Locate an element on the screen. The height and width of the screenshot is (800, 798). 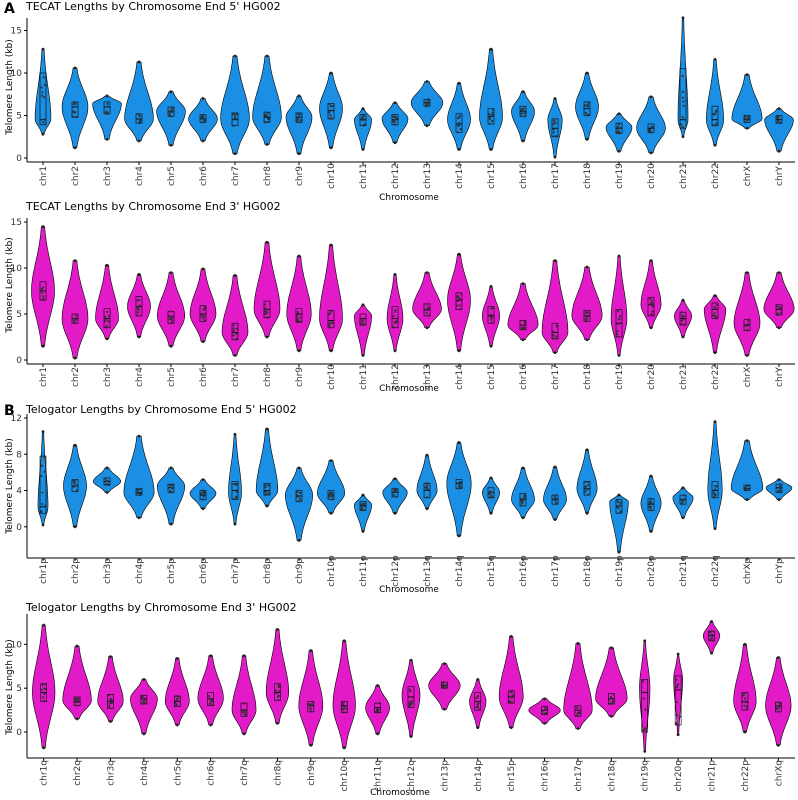
box-chr19q is located at coordinates (645, 706).